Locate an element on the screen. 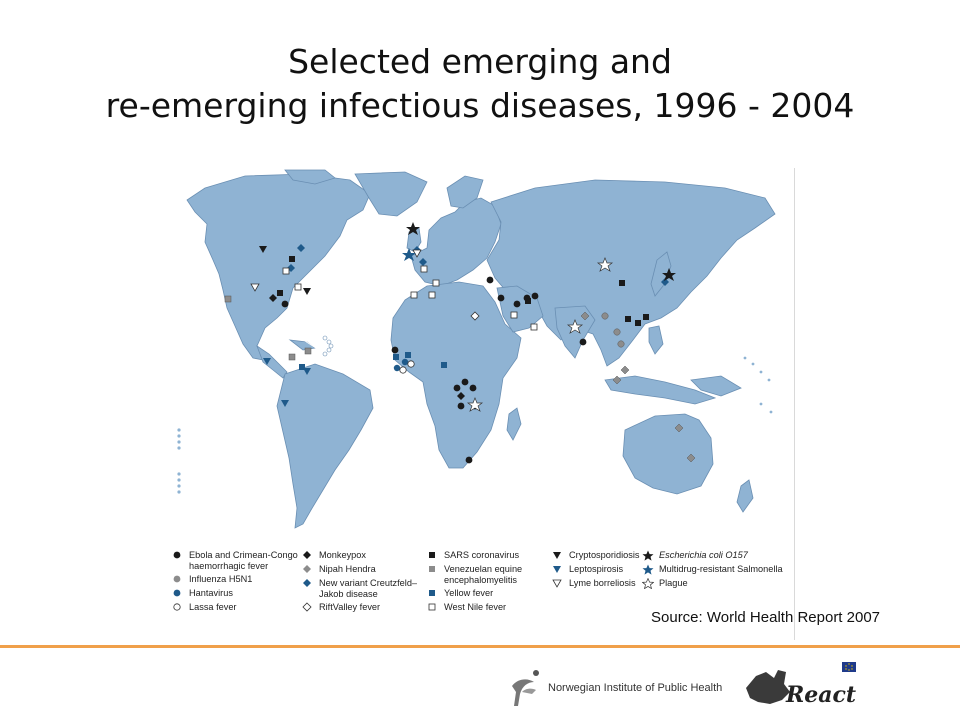 The width and height of the screenshot is (960, 720). legend-item: RiftValley fever is located at coordinates (364, 607).